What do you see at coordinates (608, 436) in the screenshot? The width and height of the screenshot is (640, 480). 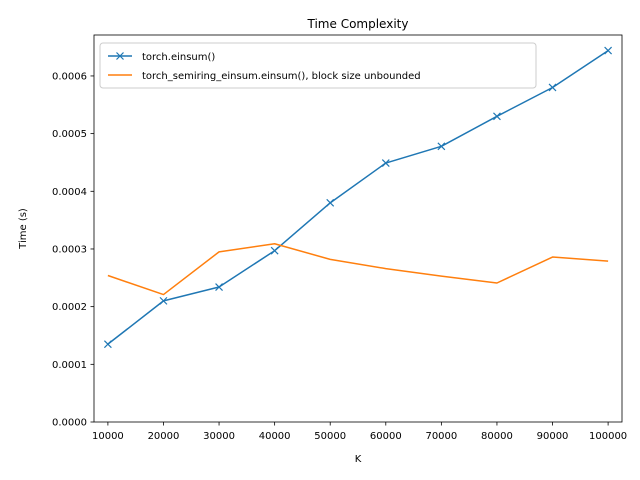 I see `x-tick-label: 100000` at bounding box center [608, 436].